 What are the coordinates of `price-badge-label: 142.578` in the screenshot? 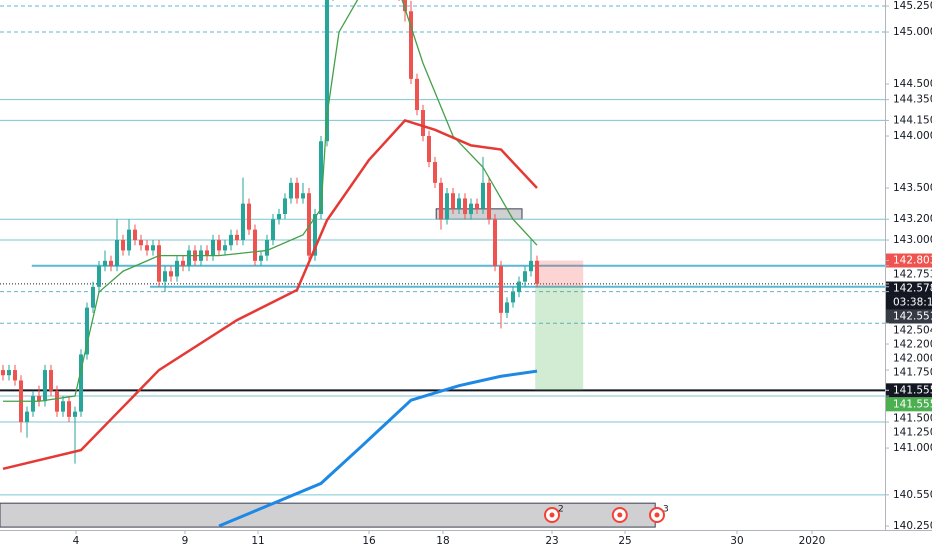 It's located at (912, 289).